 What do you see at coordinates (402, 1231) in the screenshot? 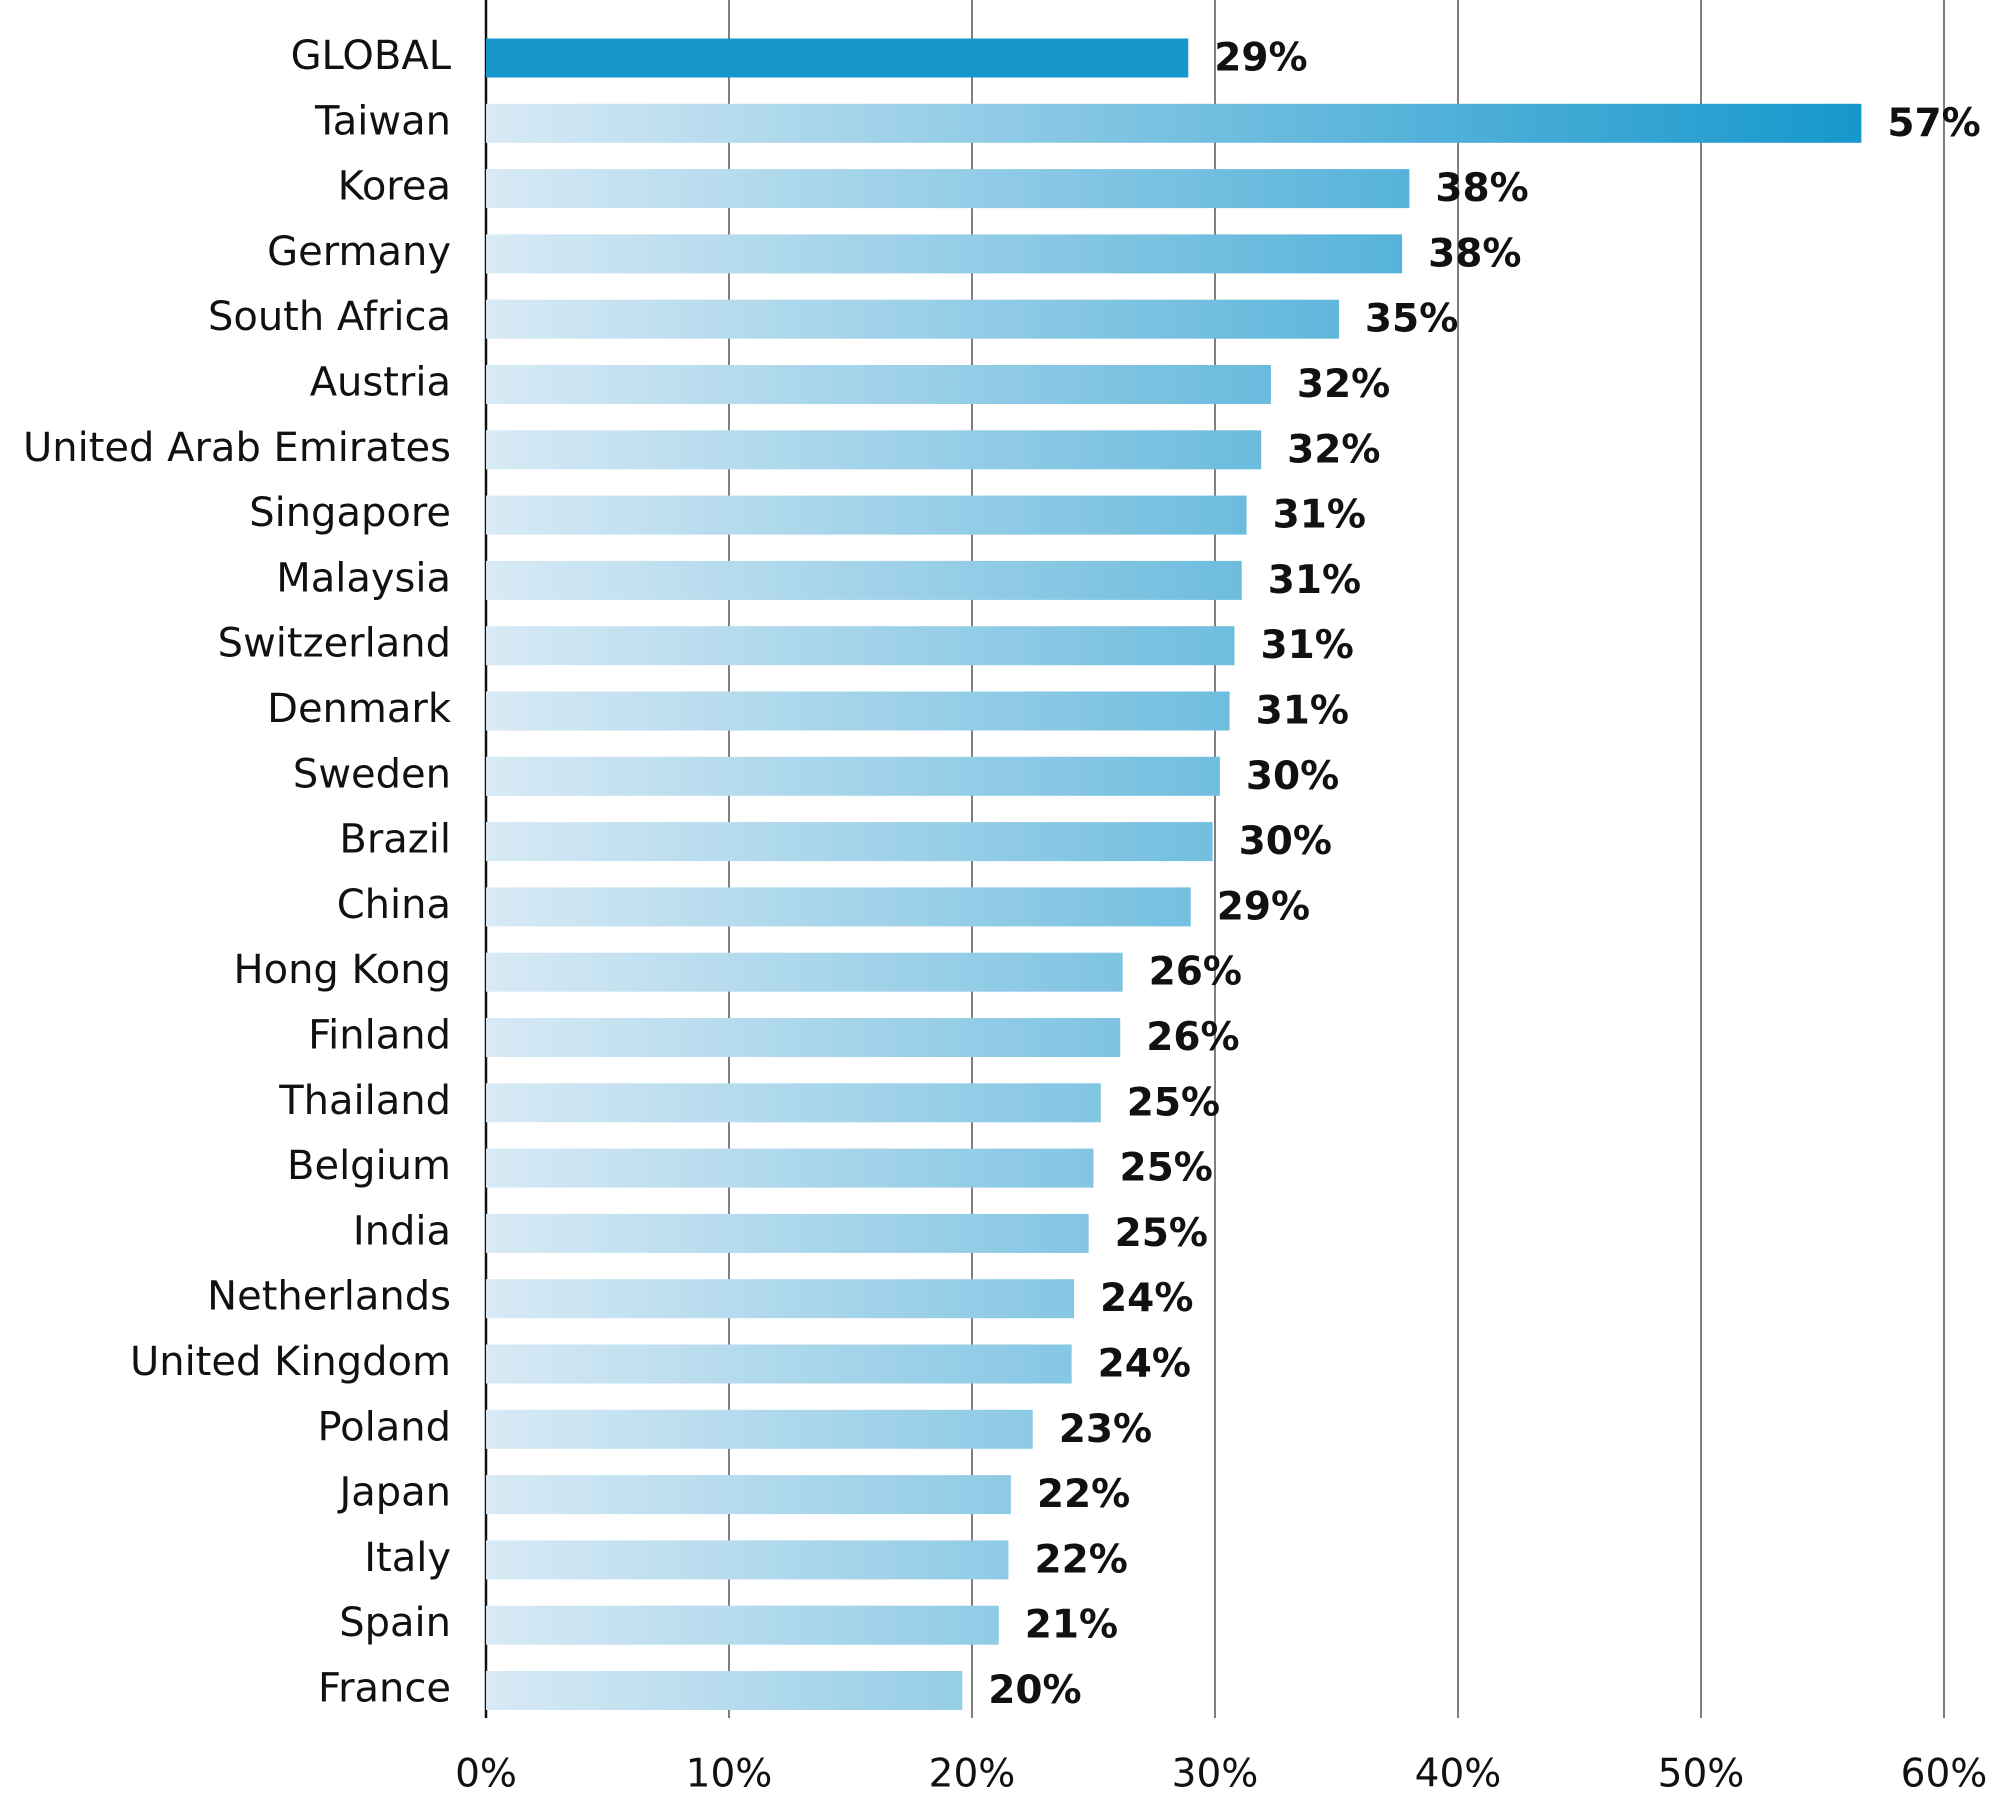
I see `category-label: India` at bounding box center [402, 1231].